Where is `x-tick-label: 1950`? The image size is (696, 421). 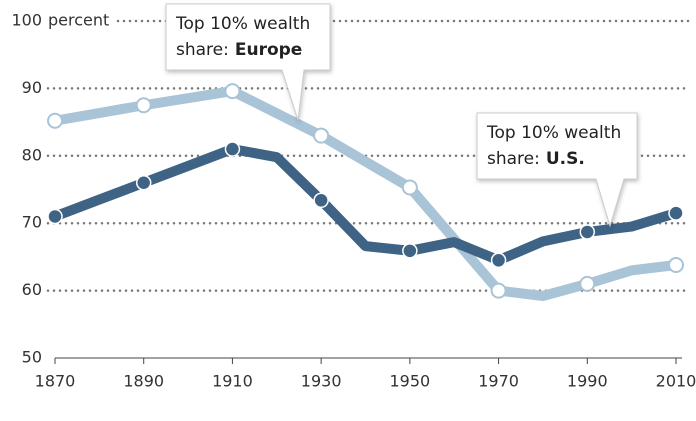
x-tick-label: 1950 is located at coordinates (409, 381).